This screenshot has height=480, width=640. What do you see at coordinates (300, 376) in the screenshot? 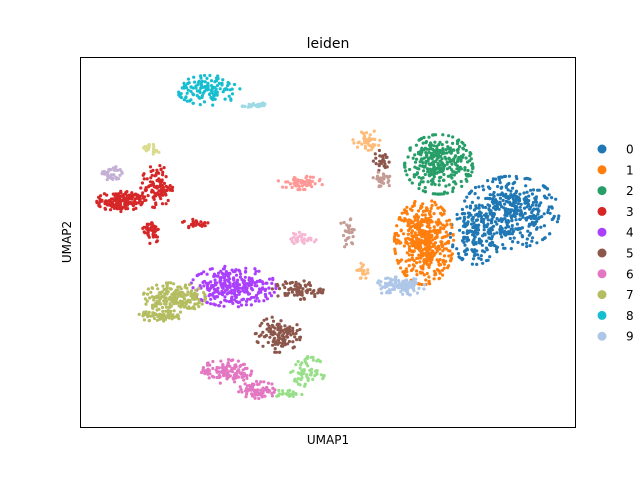
I see `cluster-11-points` at bounding box center [300, 376].